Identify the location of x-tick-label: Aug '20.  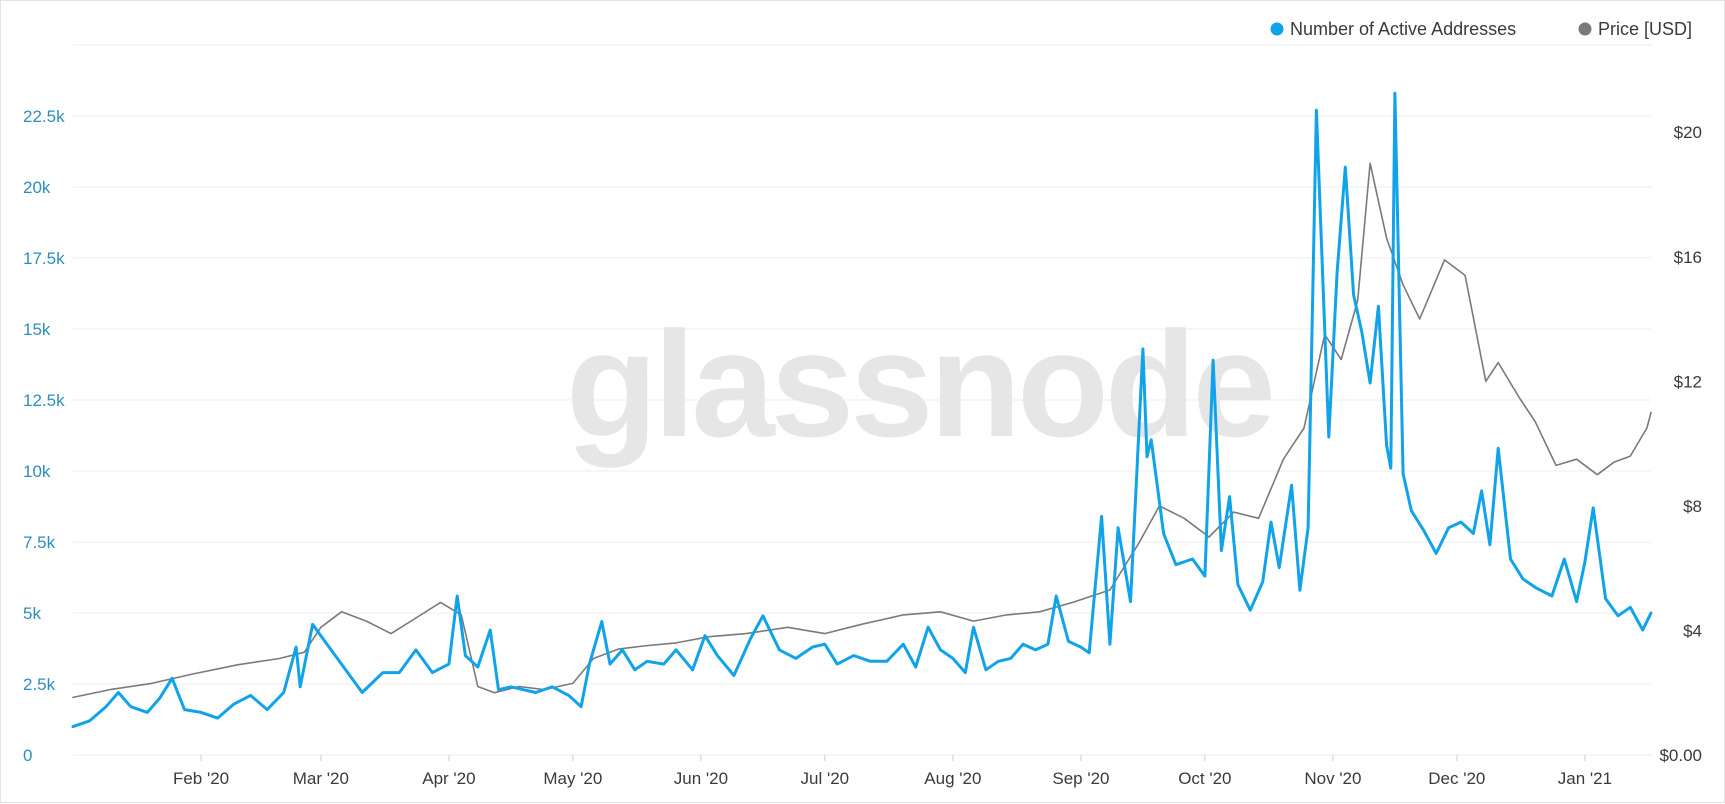
(952, 778).